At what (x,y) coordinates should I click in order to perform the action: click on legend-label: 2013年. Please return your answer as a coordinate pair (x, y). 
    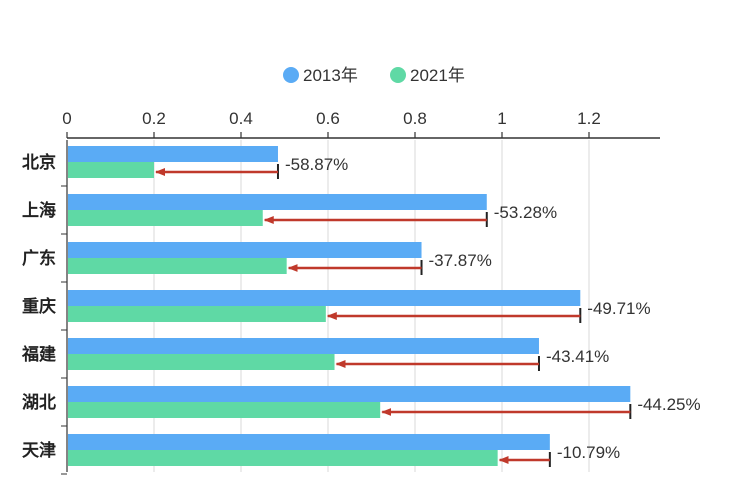
    Looking at the image, I should click on (330, 75).